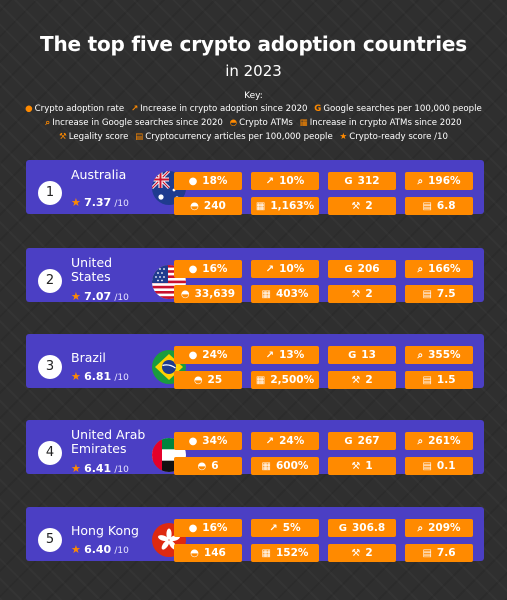 This screenshot has width=507, height=600. Describe the element at coordinates (208, 380) in the screenshot. I see `stat-crypto-atms: ◓ 25` at that location.